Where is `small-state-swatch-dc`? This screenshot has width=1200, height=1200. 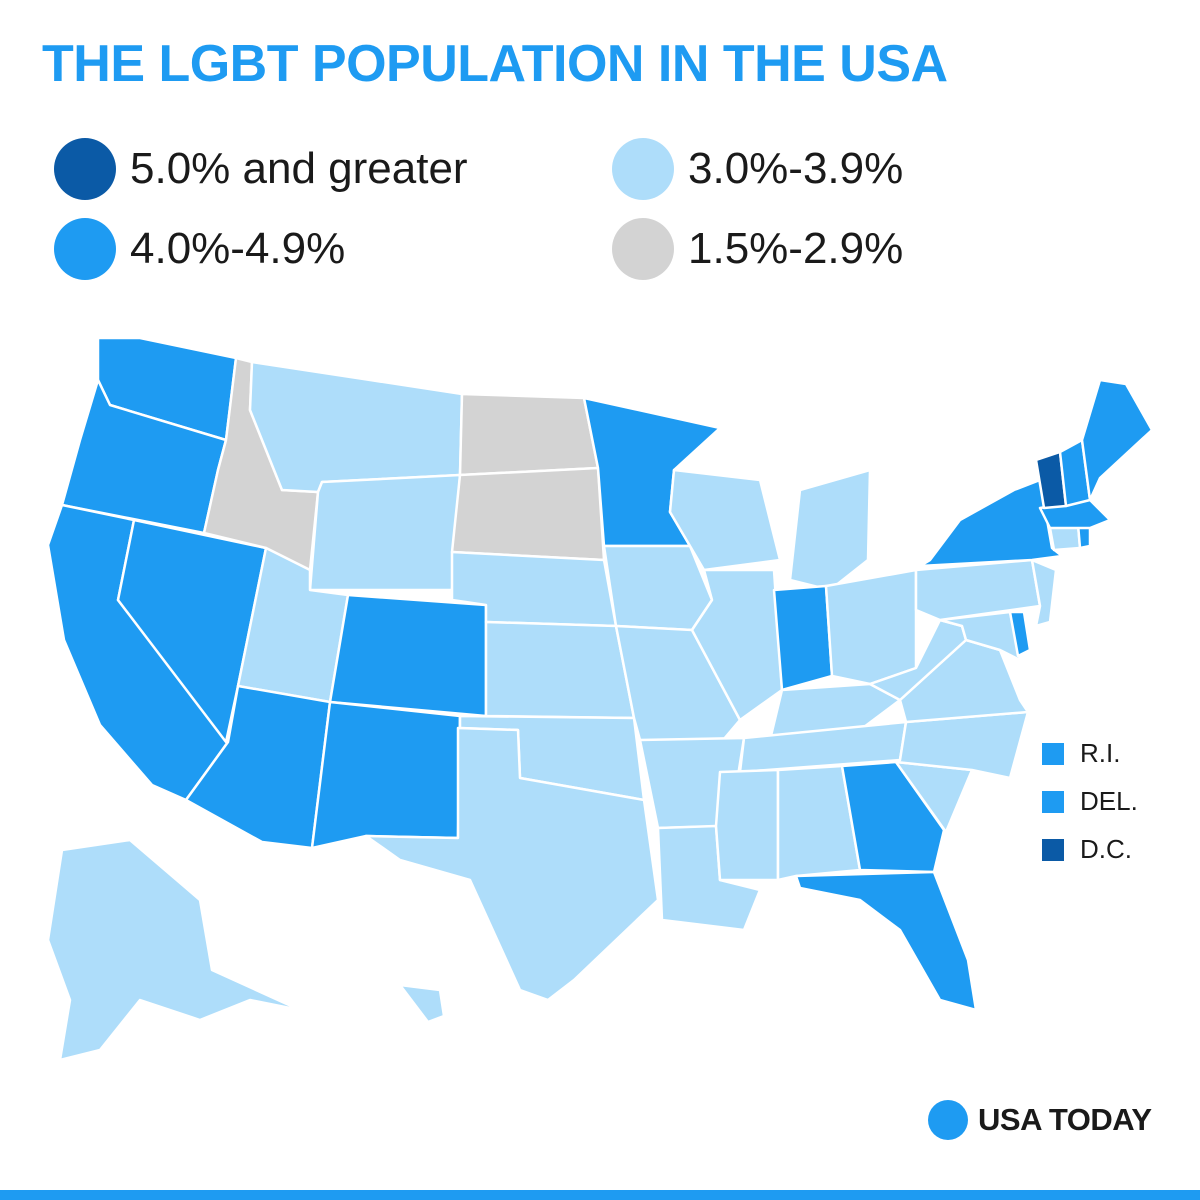
small-state-swatch-dc is located at coordinates (1053, 849).